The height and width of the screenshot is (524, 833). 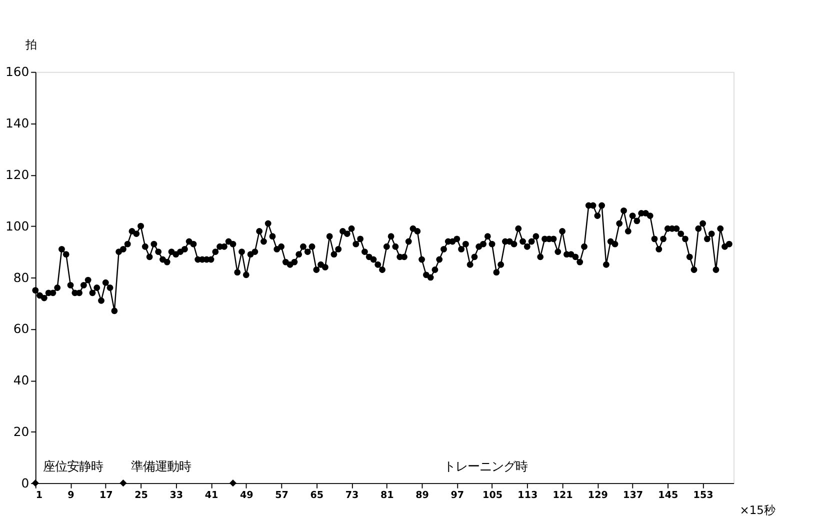 What do you see at coordinates (17, 72) in the screenshot?
I see `y-tick-label: 160` at bounding box center [17, 72].